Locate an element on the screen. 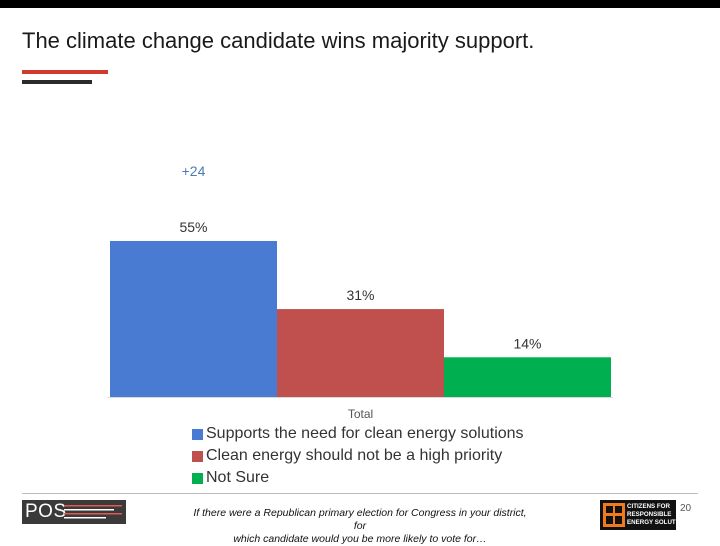 This screenshot has width=720, height=546. legend-label-not-sure: Not Sure is located at coordinates (238, 477).